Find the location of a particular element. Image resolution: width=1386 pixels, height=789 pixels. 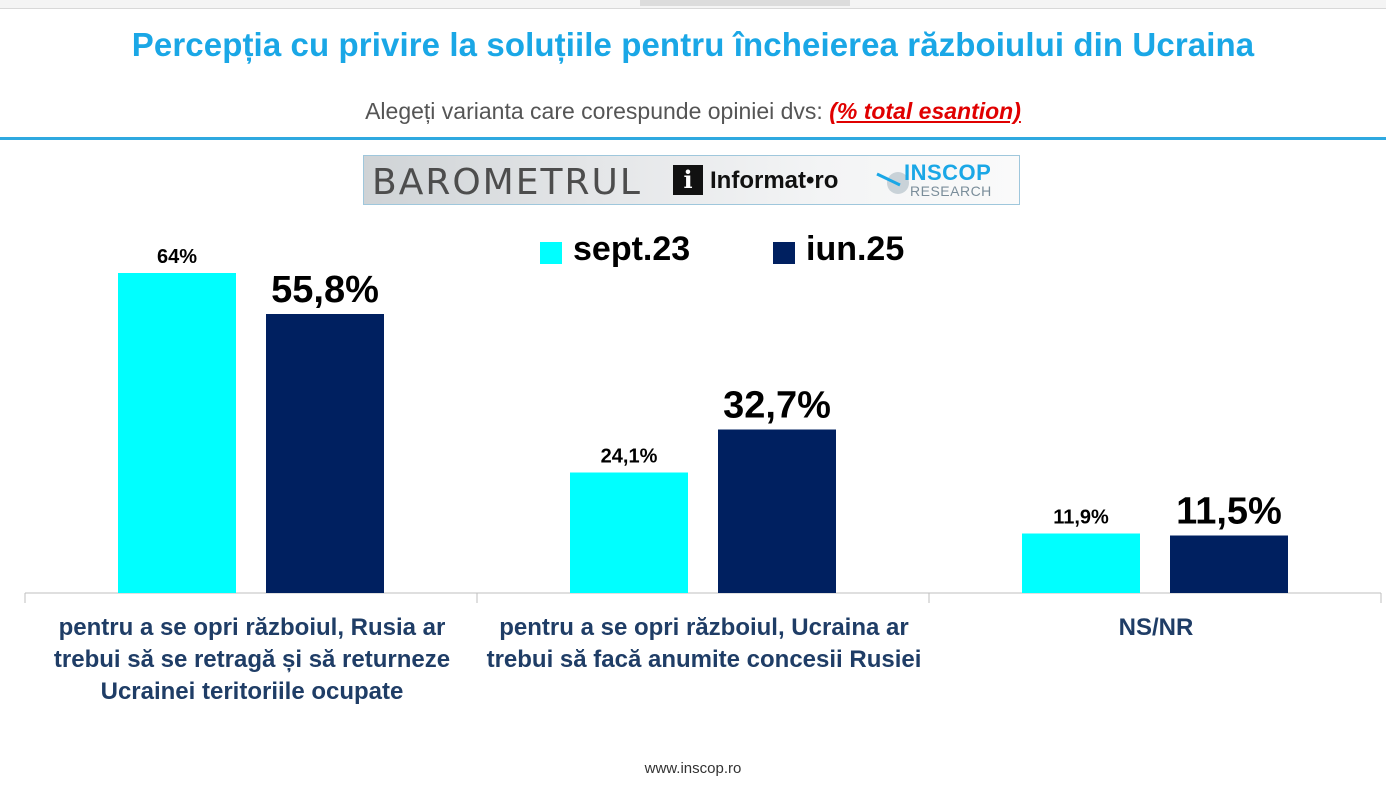

legend-label-sept23: sept.23 is located at coordinates (632, 249).